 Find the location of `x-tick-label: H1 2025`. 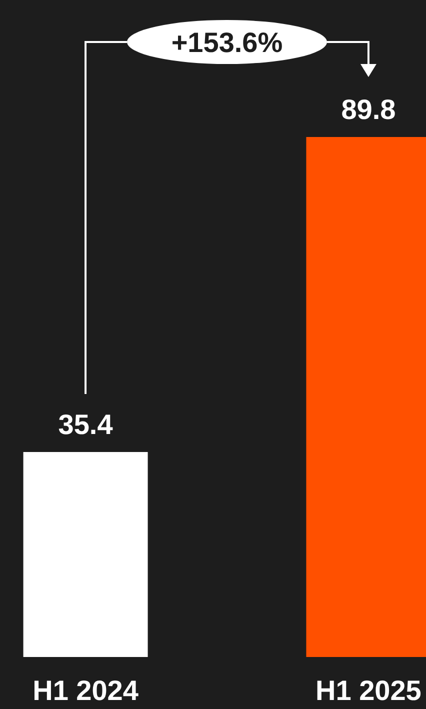

x-tick-label: H1 2025 is located at coordinates (369, 690).